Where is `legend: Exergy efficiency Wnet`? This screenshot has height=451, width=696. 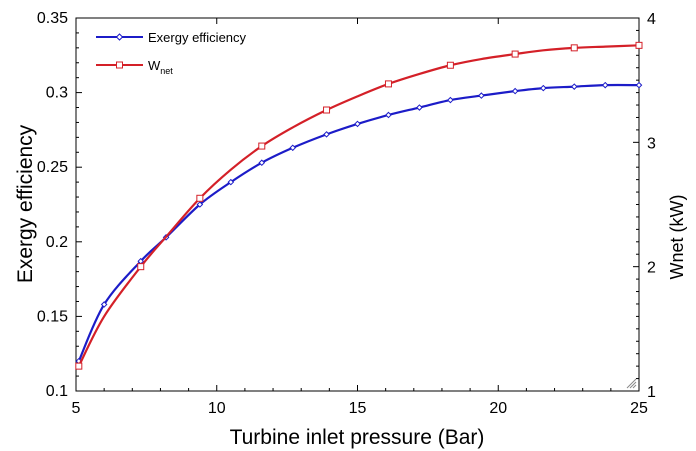
legend: Exergy efficiency Wnet is located at coordinates (171, 53).